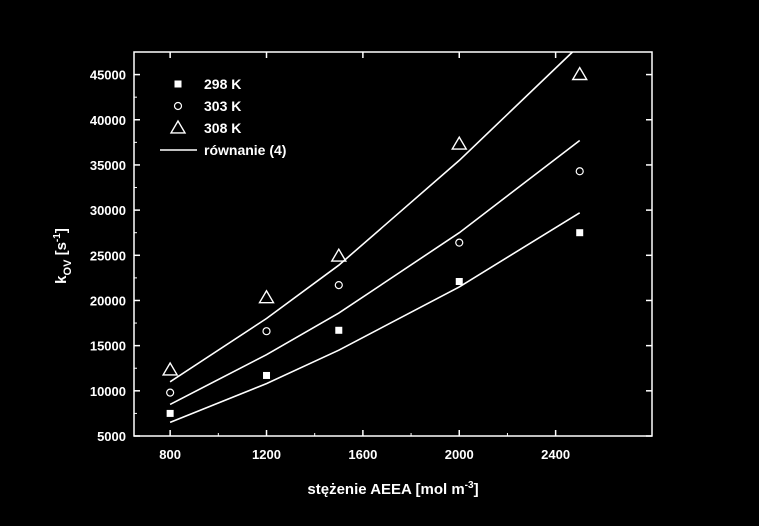 Image resolution: width=759 pixels, height=526 pixels. I want to click on y-tick-label: 10000, so click(108, 391).